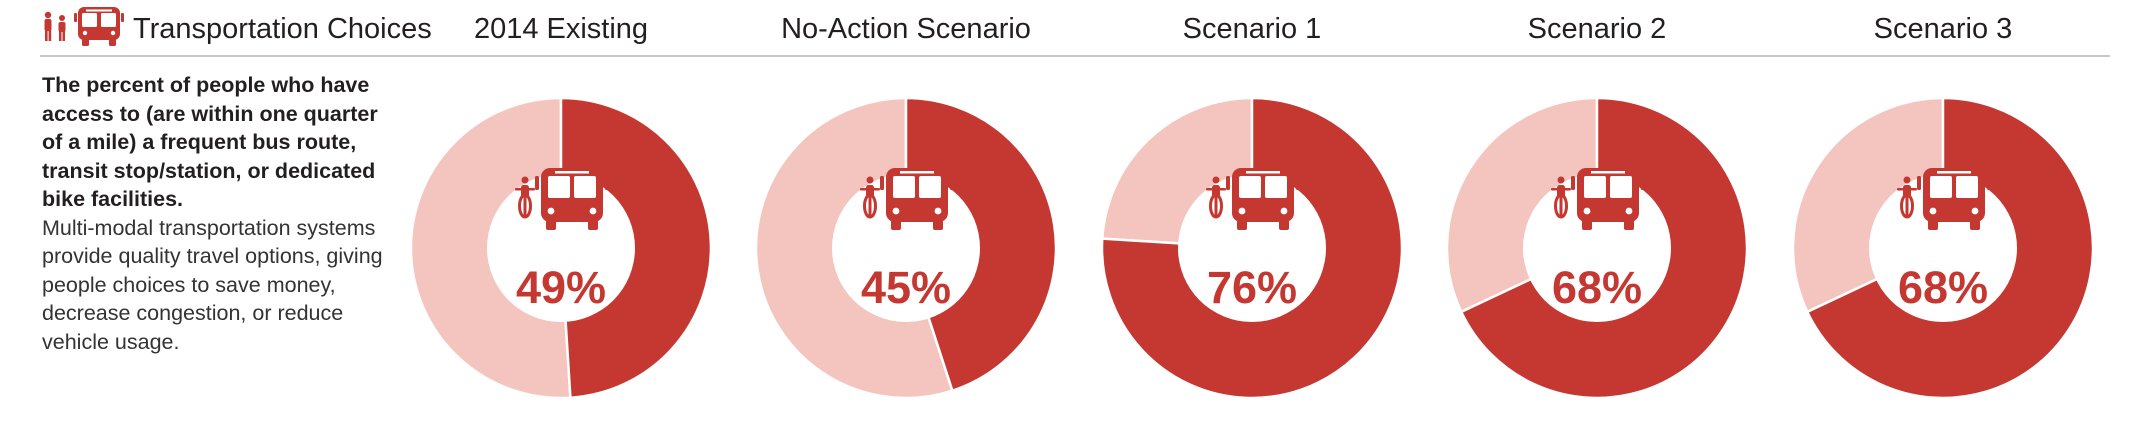  I want to click on donut-chart-1: 45%, so click(906, 248).